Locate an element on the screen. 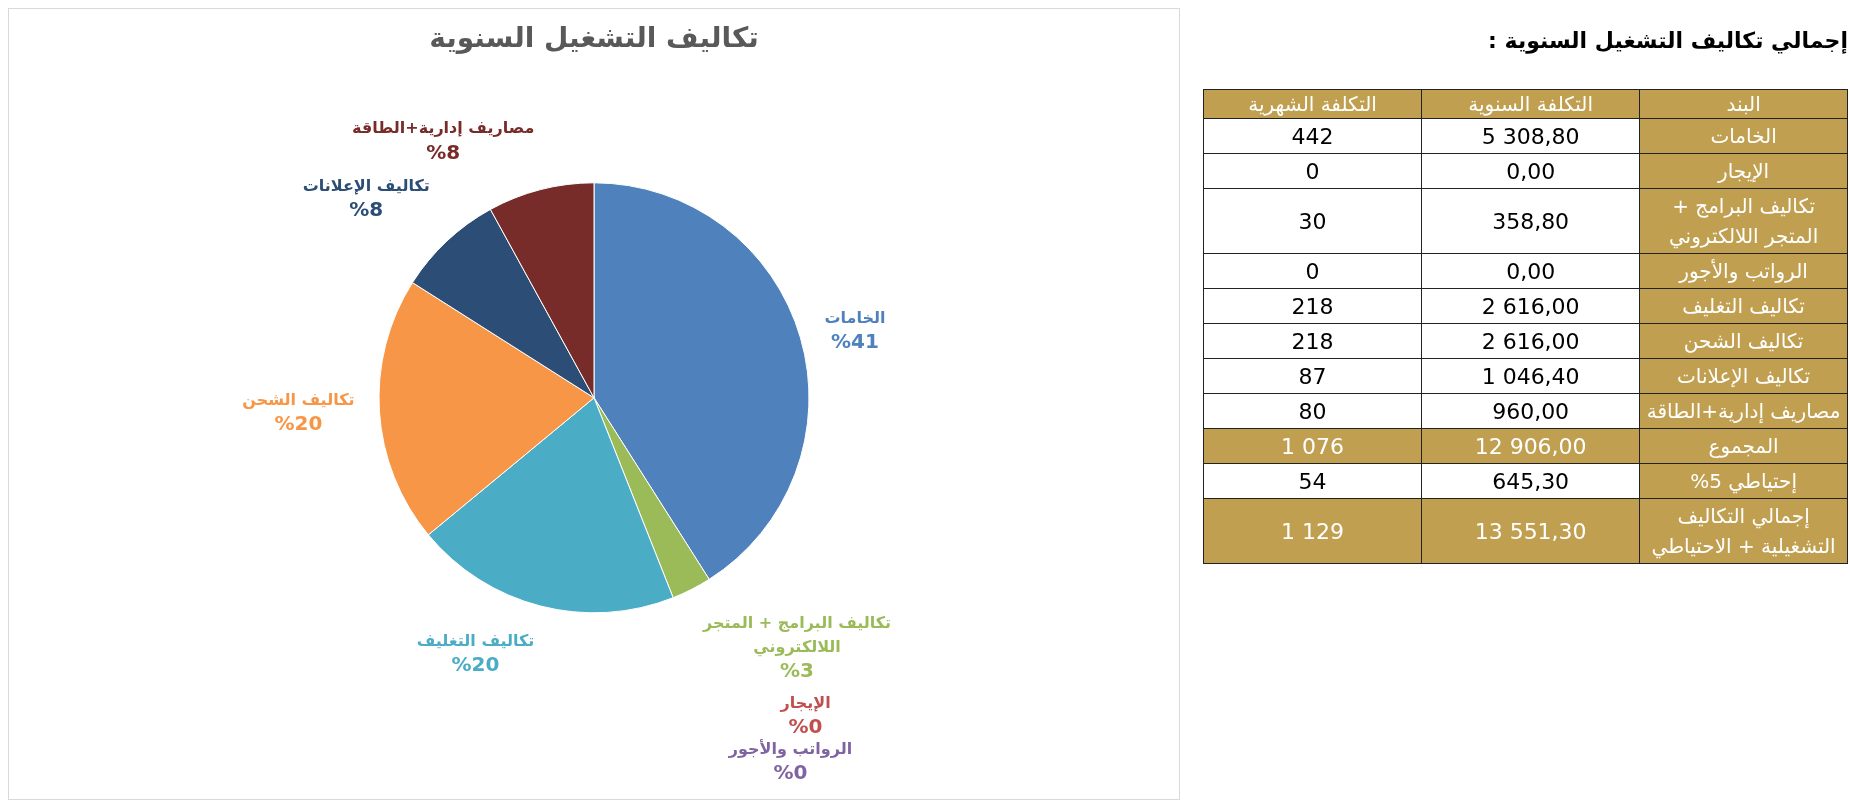 Image resolution: width=1850 pixels, height=800 pixels. category-label: تكاليف التغليف is located at coordinates (1743, 306).